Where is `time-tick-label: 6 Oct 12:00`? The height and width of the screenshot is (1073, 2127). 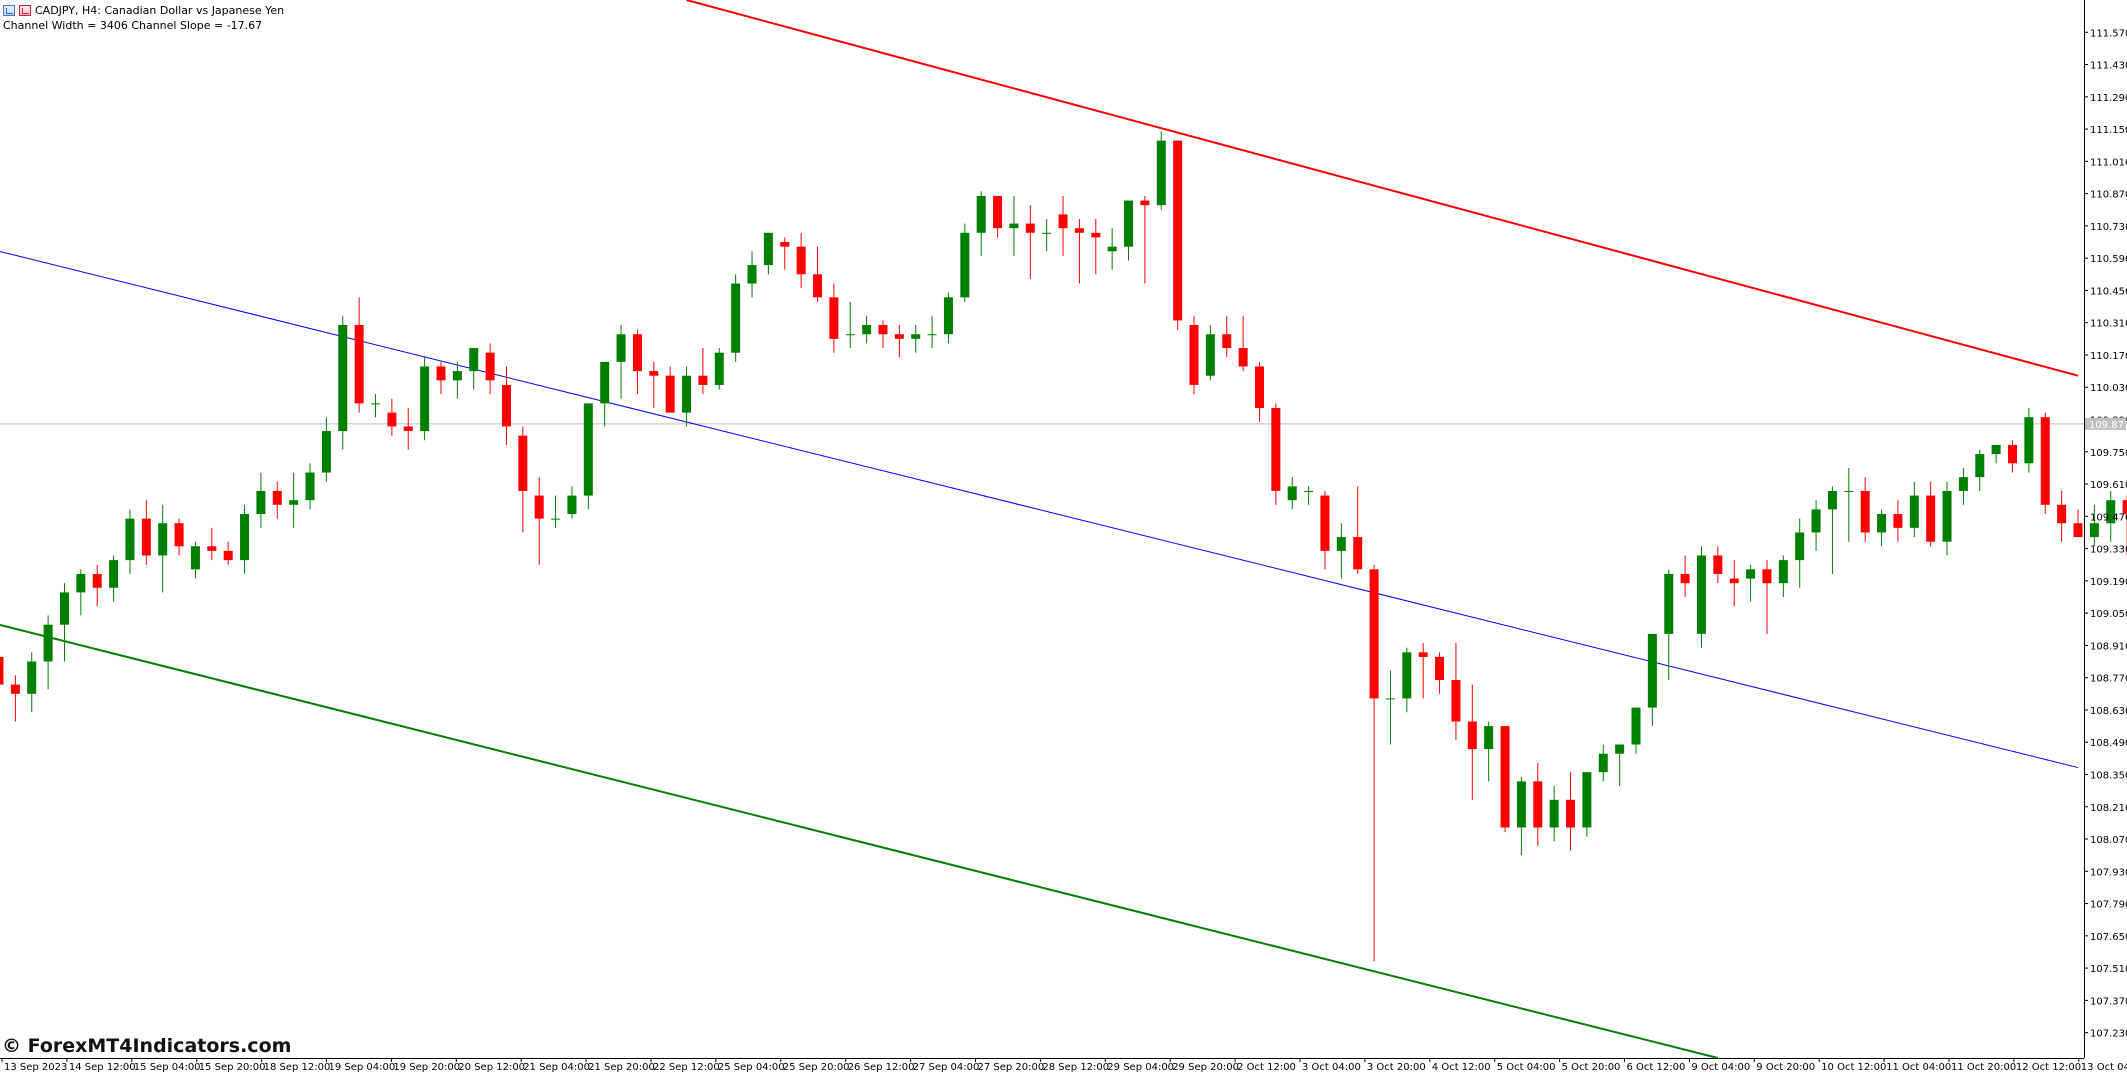 time-tick-label: 6 Oct 12:00 is located at coordinates (1656, 1067).